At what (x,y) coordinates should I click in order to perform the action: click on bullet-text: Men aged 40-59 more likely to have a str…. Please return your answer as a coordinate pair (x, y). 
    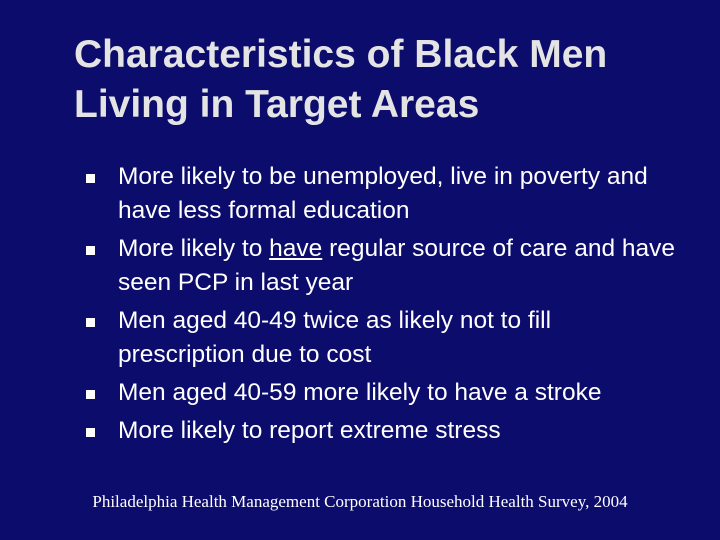
    Looking at the image, I should click on (360, 392).